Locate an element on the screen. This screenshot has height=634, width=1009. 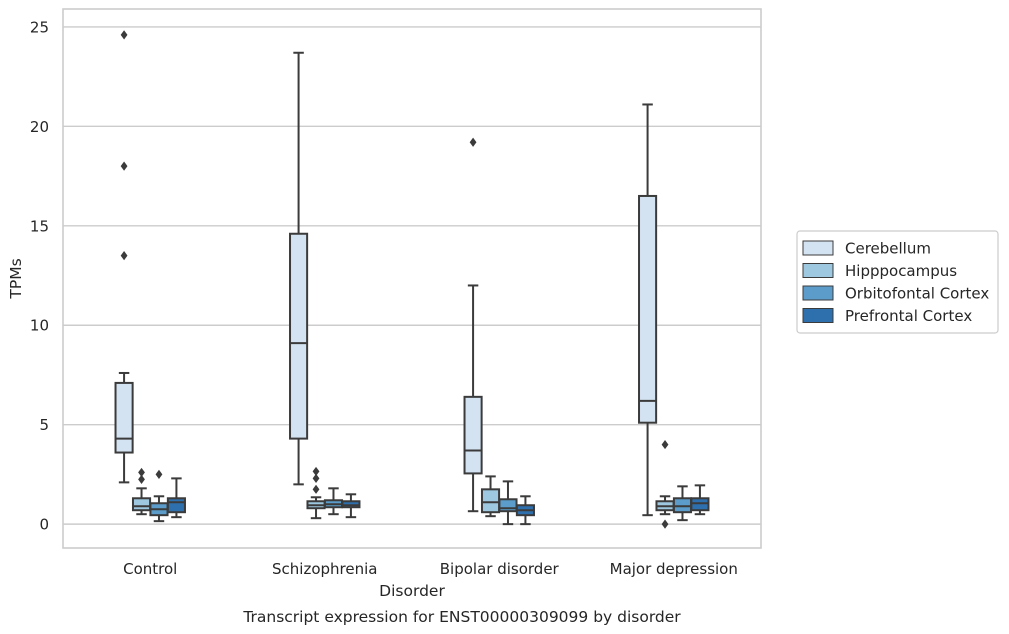
legend-label: Prefrontal Cortex is located at coordinates (908, 316).